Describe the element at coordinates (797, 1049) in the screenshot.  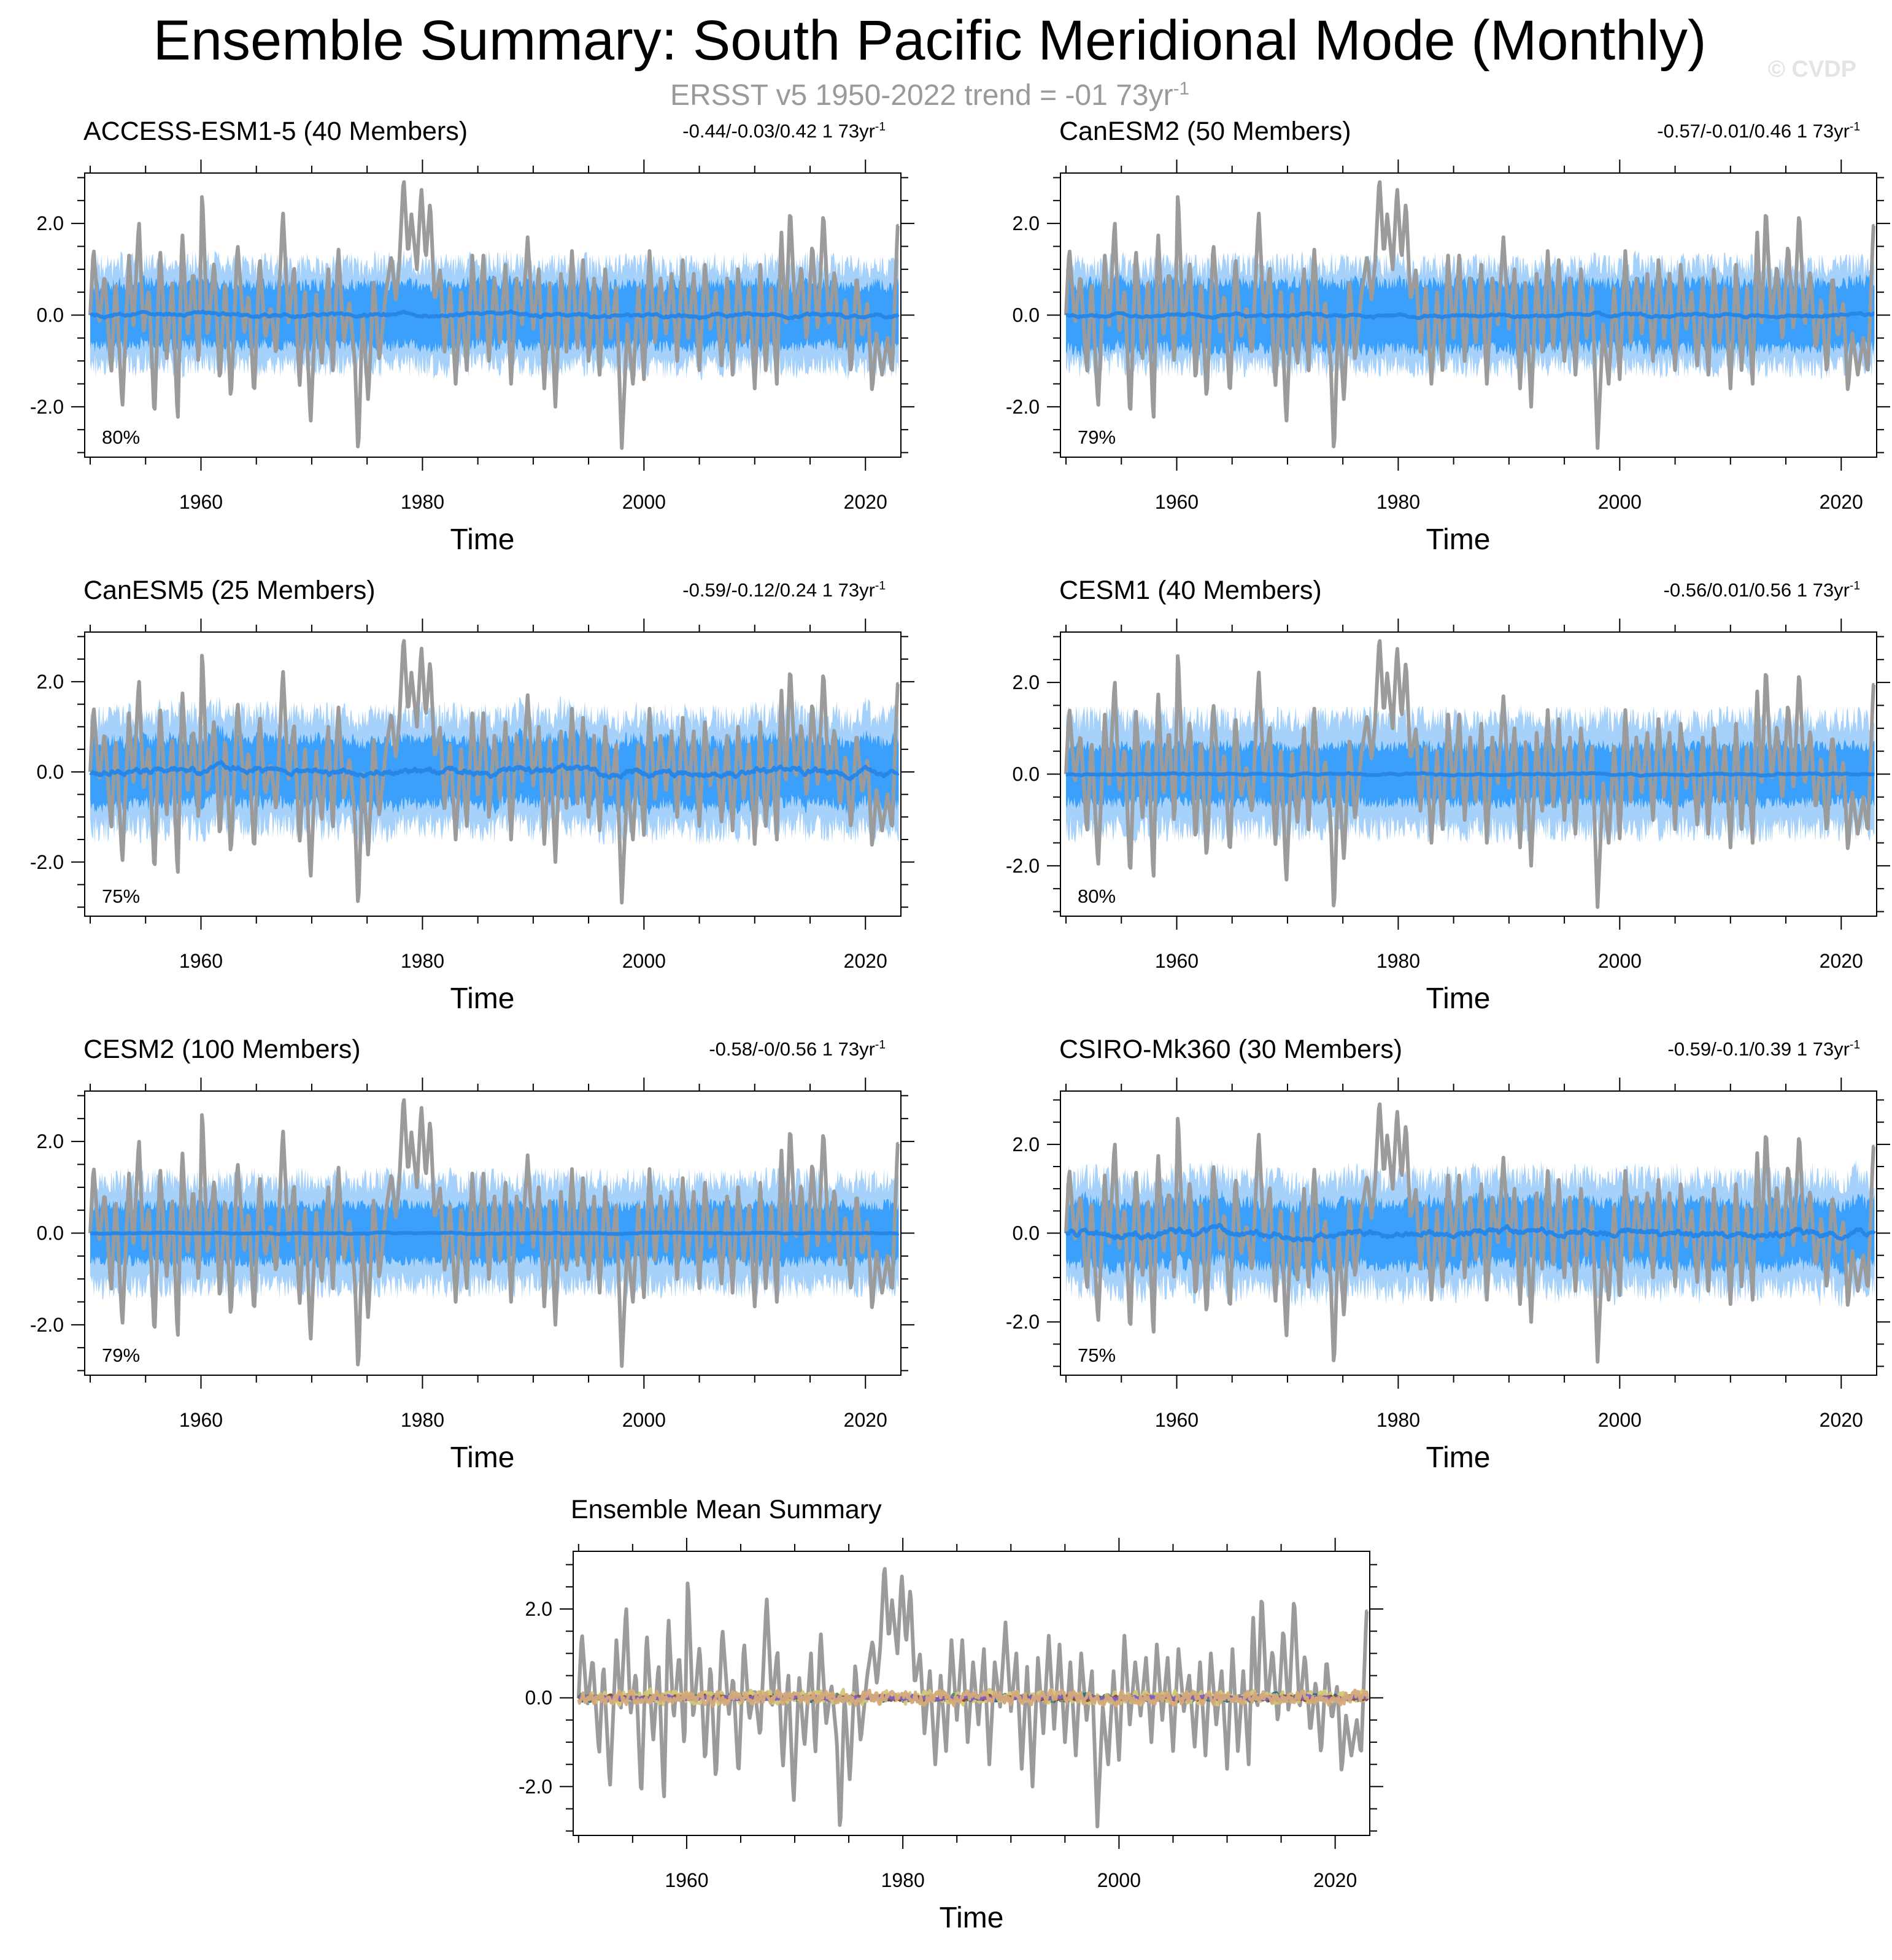
I see `panel-cesm2-stats: -0.58/-0/0.56 1 73yr-1` at that location.